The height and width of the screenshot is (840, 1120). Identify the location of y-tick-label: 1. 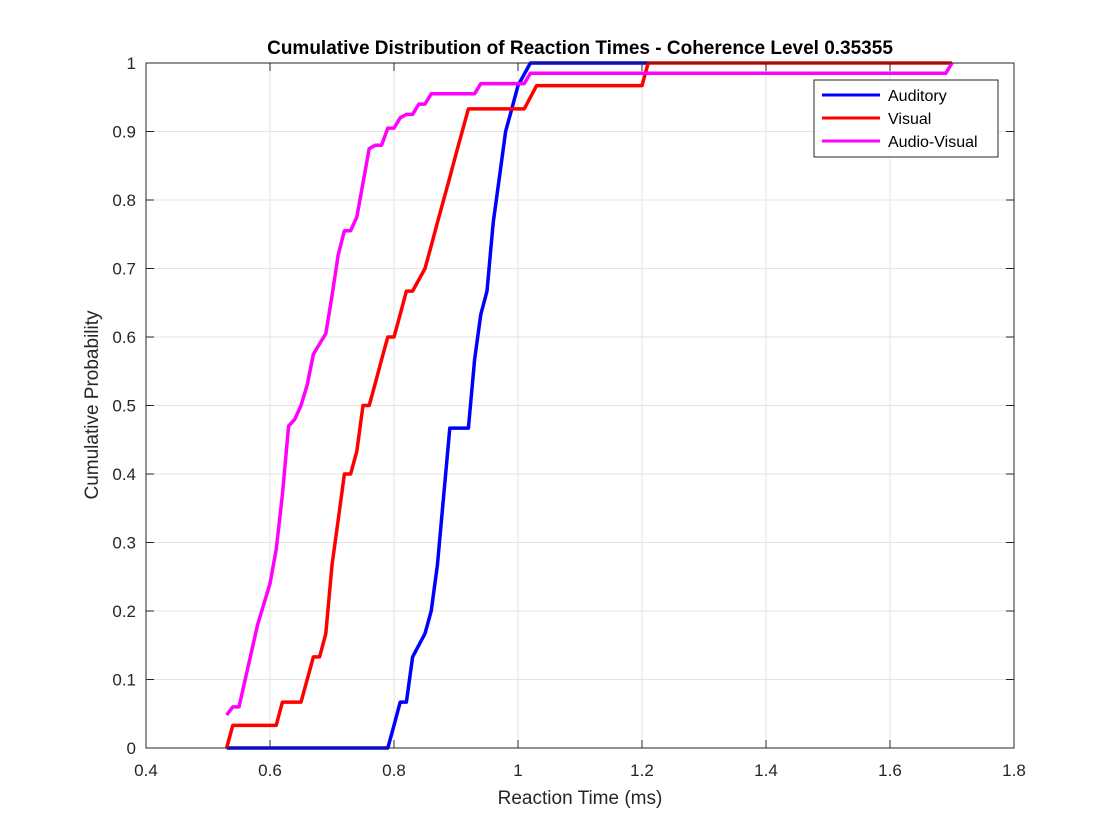
(131, 63).